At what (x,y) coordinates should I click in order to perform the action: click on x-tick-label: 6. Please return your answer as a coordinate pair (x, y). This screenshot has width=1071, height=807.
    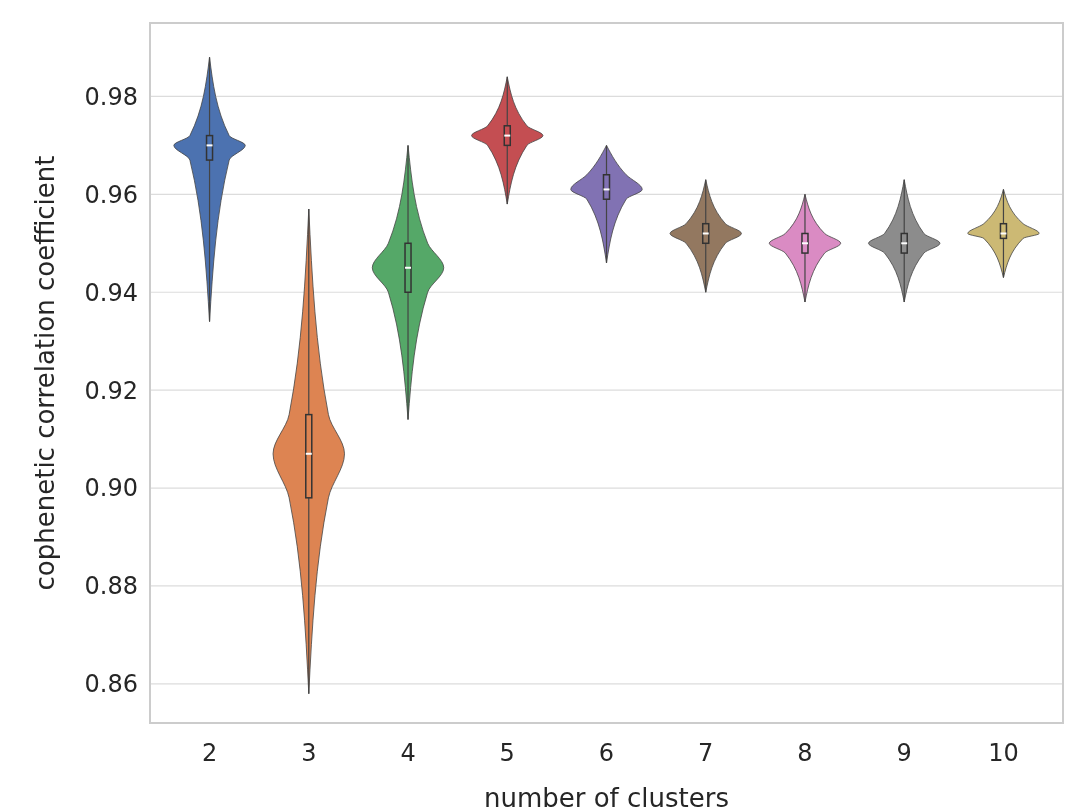
    Looking at the image, I should click on (606, 753).